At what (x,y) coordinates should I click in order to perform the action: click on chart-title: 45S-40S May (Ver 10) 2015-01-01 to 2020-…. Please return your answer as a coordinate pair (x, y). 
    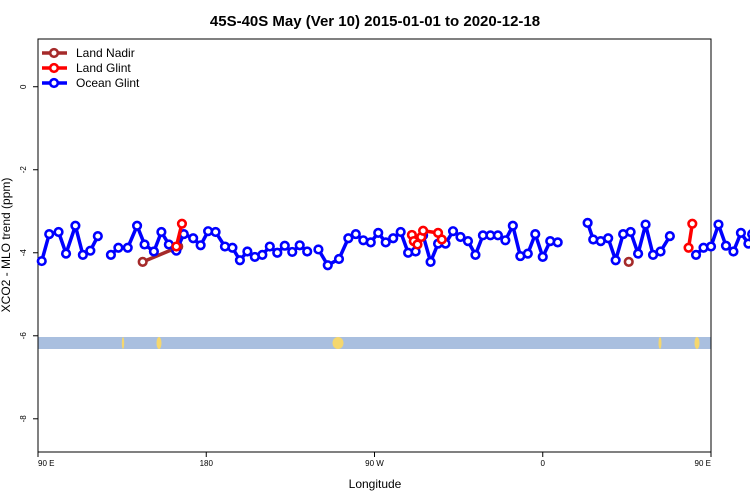
    Looking at the image, I should click on (375, 21).